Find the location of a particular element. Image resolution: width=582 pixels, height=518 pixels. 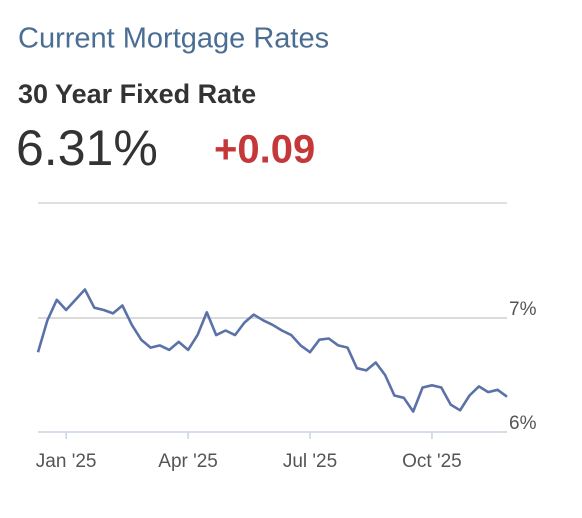

headline: 6.31% is located at coordinates (87, 148).